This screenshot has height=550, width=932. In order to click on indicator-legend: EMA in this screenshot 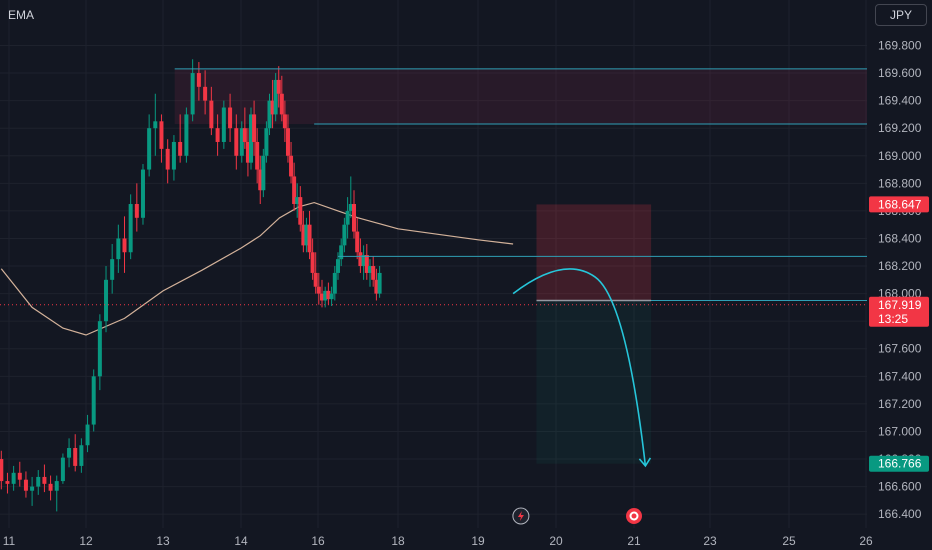, I will do `click(21, 15)`.